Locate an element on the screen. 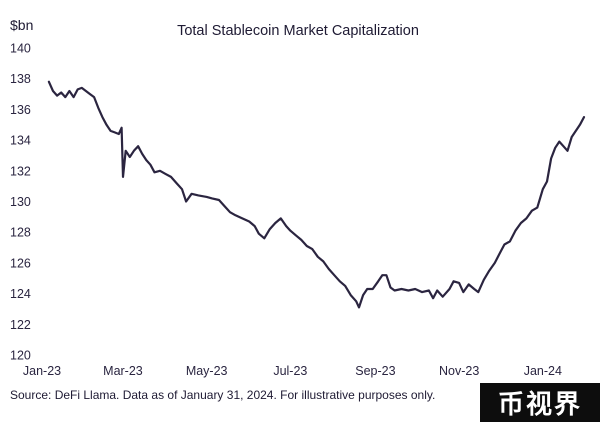  x-tick-label: Mar-23 is located at coordinates (123, 371).